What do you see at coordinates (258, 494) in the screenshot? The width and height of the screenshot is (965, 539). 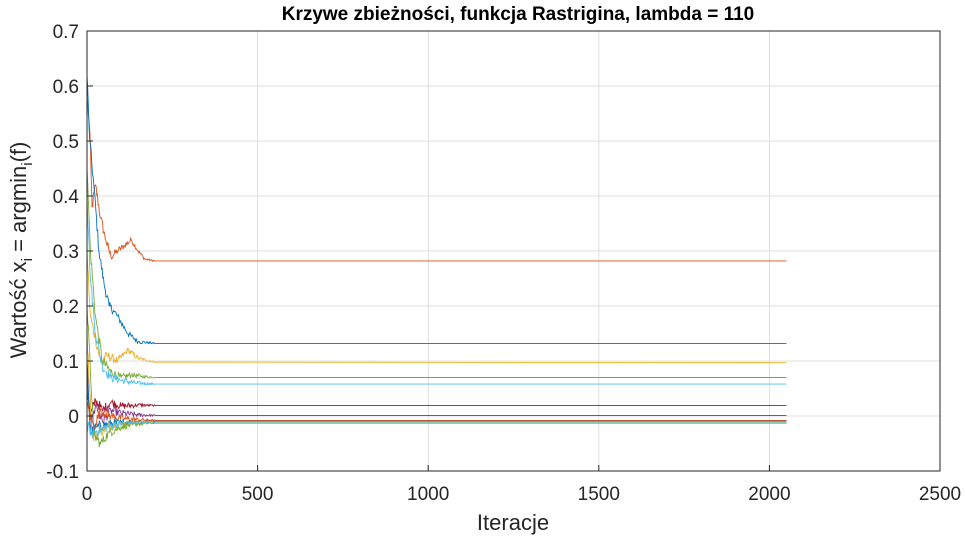 I see `x-tick-label: 500` at bounding box center [258, 494].